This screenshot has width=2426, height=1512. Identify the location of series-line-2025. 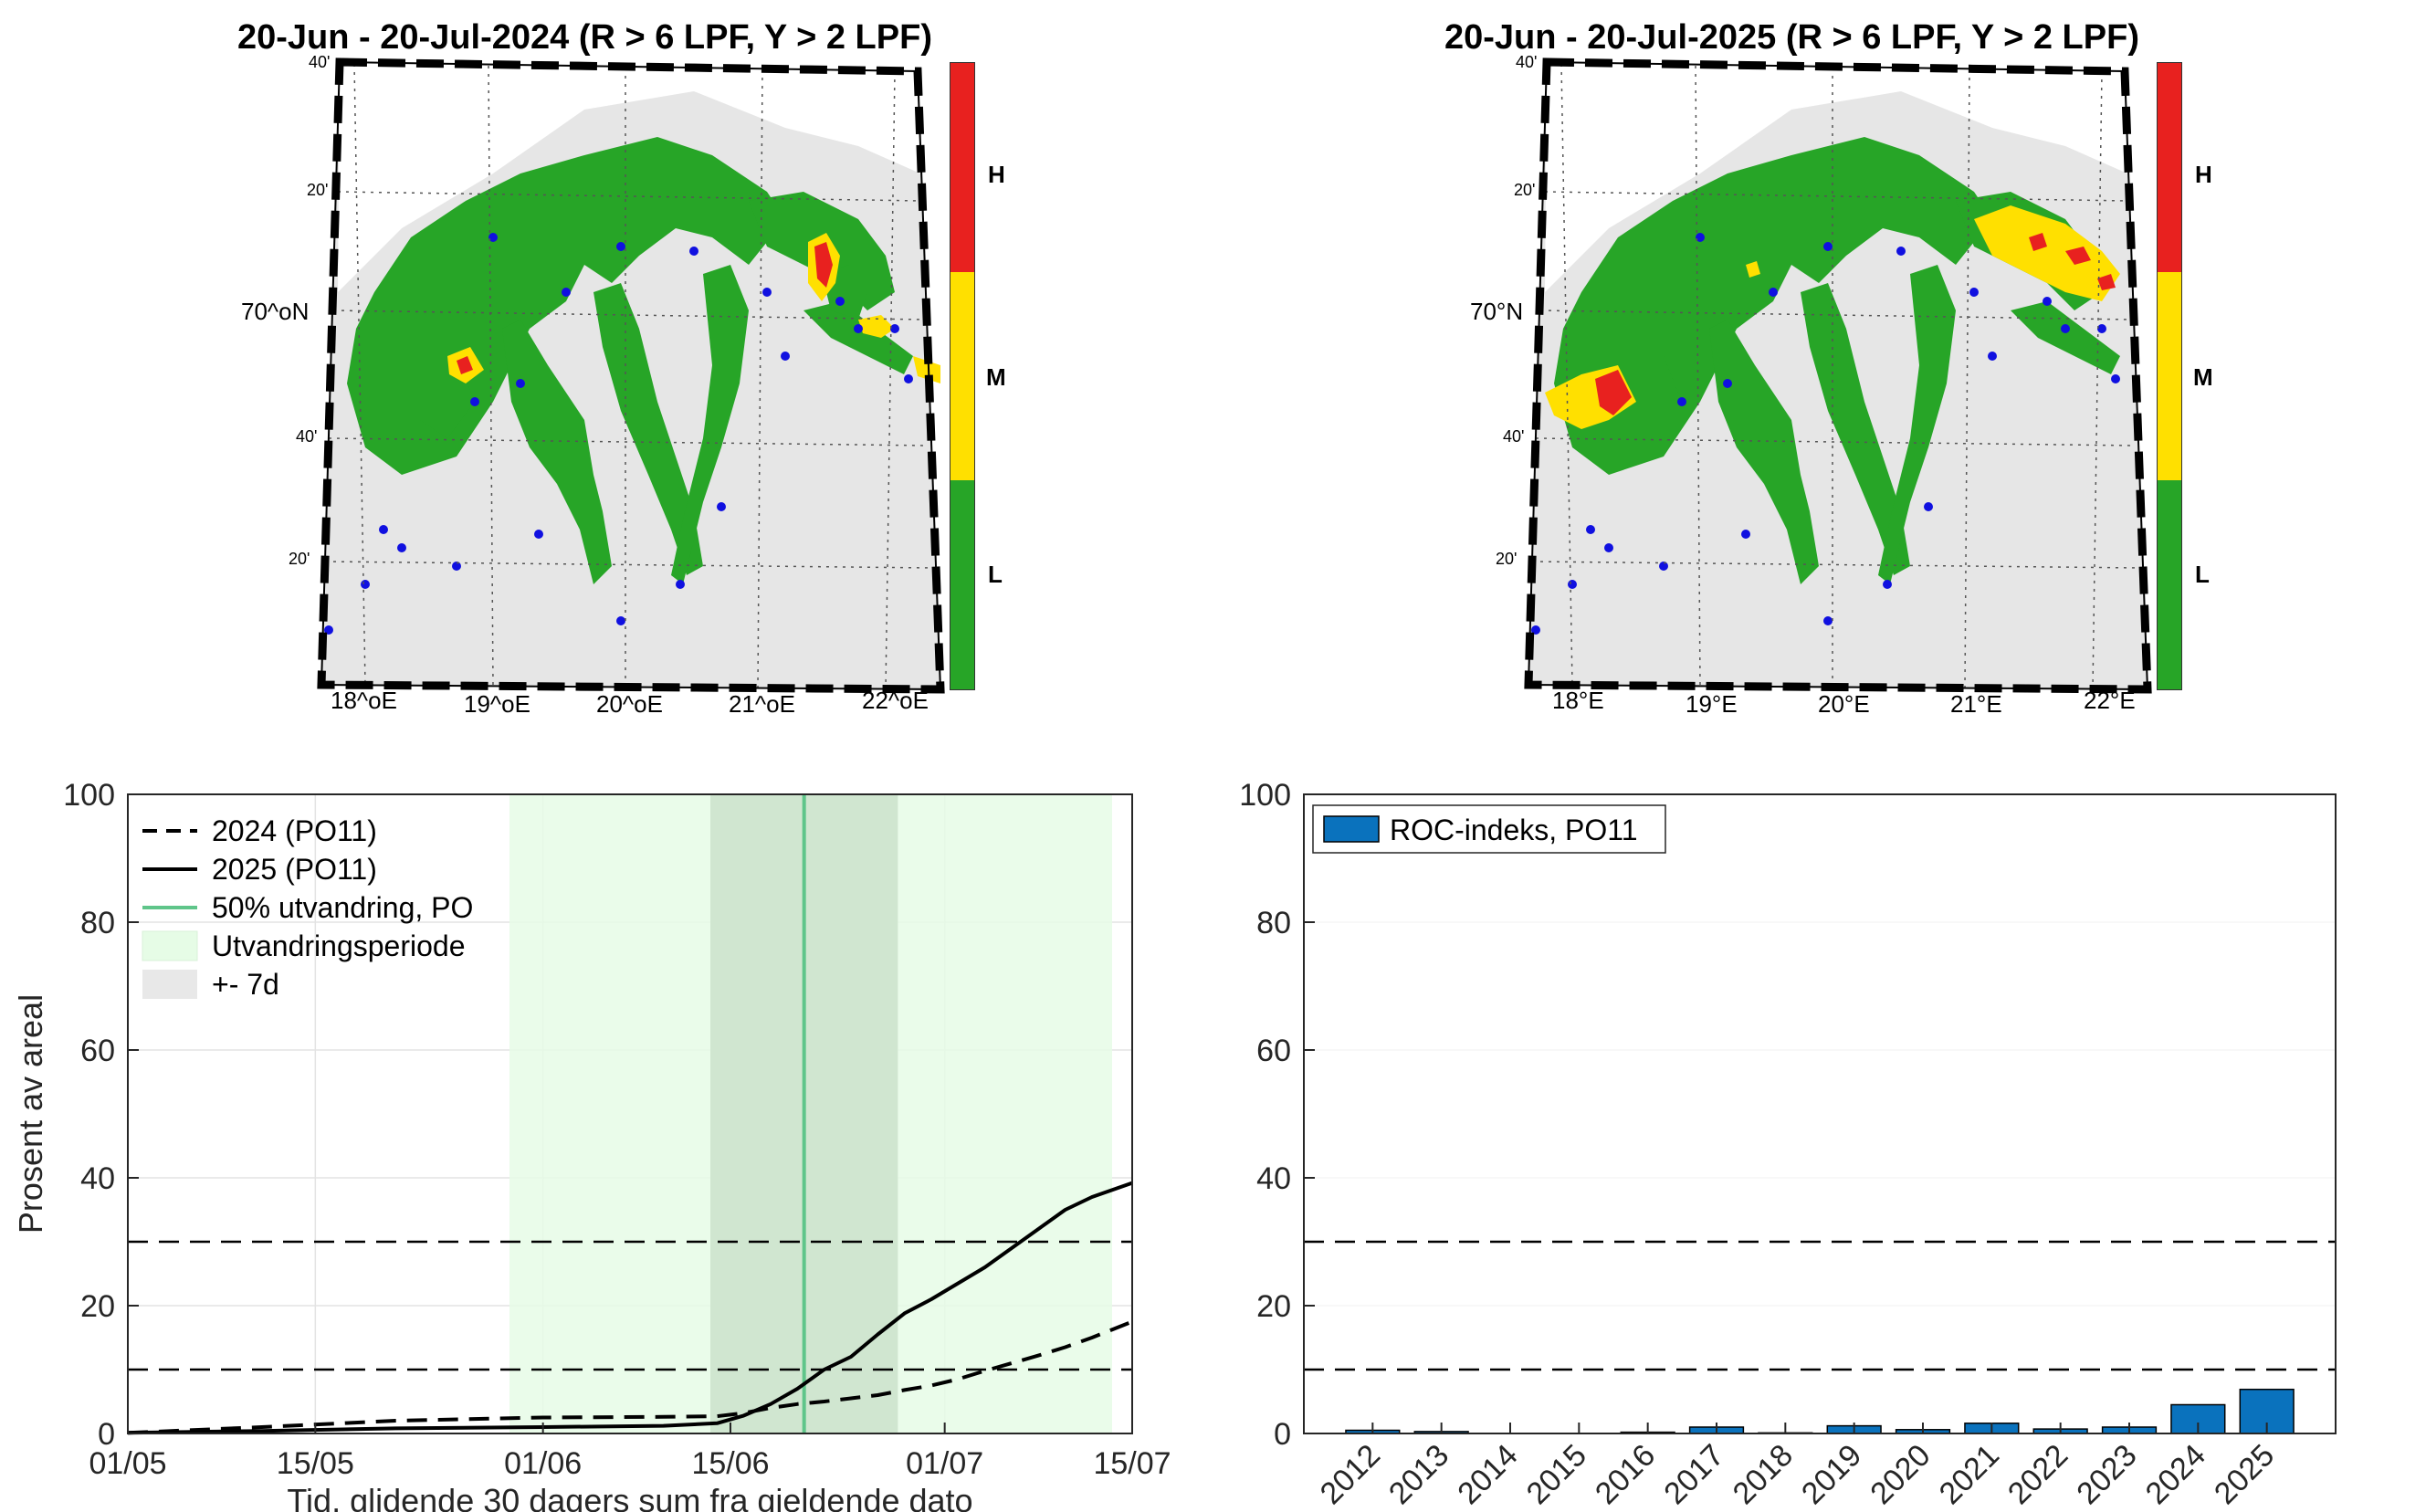
(630, 1308).